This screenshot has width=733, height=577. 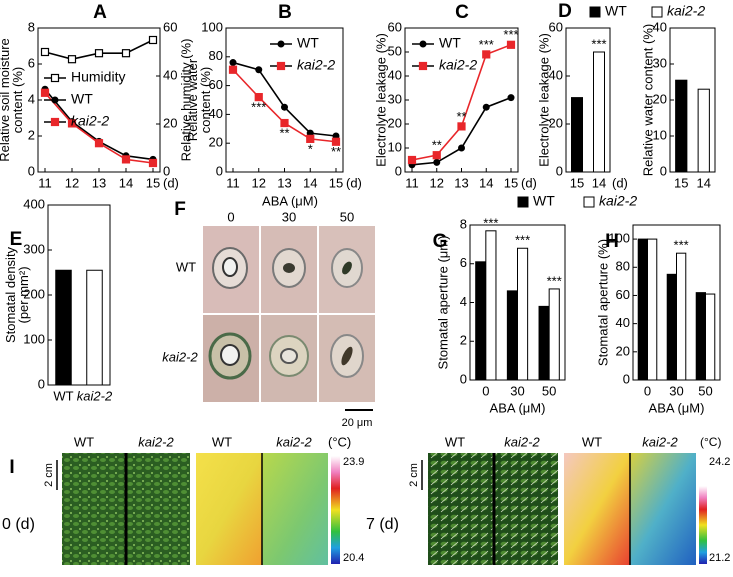 I want to click on x-tick-label: 0, so click(x=485, y=390).